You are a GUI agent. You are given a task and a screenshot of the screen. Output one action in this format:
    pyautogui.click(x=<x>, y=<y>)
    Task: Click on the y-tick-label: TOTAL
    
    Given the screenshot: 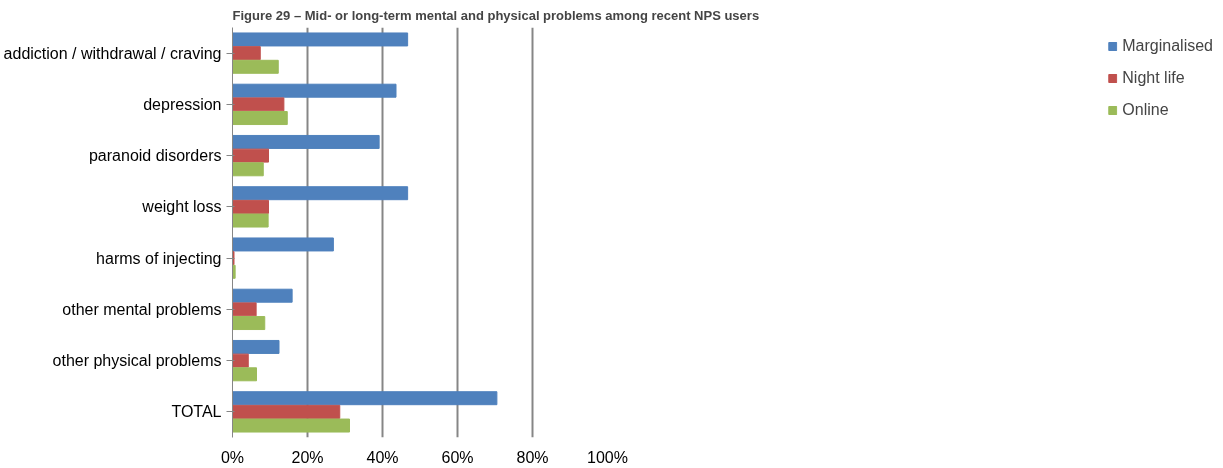 What is the action you would take?
    pyautogui.click(x=196, y=412)
    